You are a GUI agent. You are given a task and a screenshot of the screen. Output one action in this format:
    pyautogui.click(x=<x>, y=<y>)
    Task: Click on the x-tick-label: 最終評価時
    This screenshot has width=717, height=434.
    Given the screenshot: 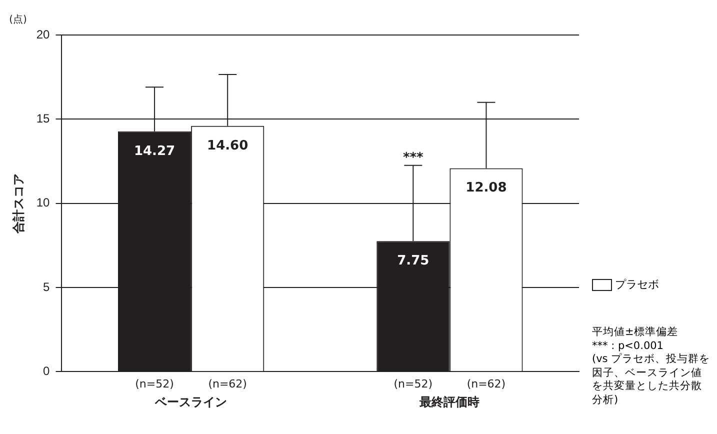 What is the action you would take?
    pyautogui.click(x=449, y=401)
    